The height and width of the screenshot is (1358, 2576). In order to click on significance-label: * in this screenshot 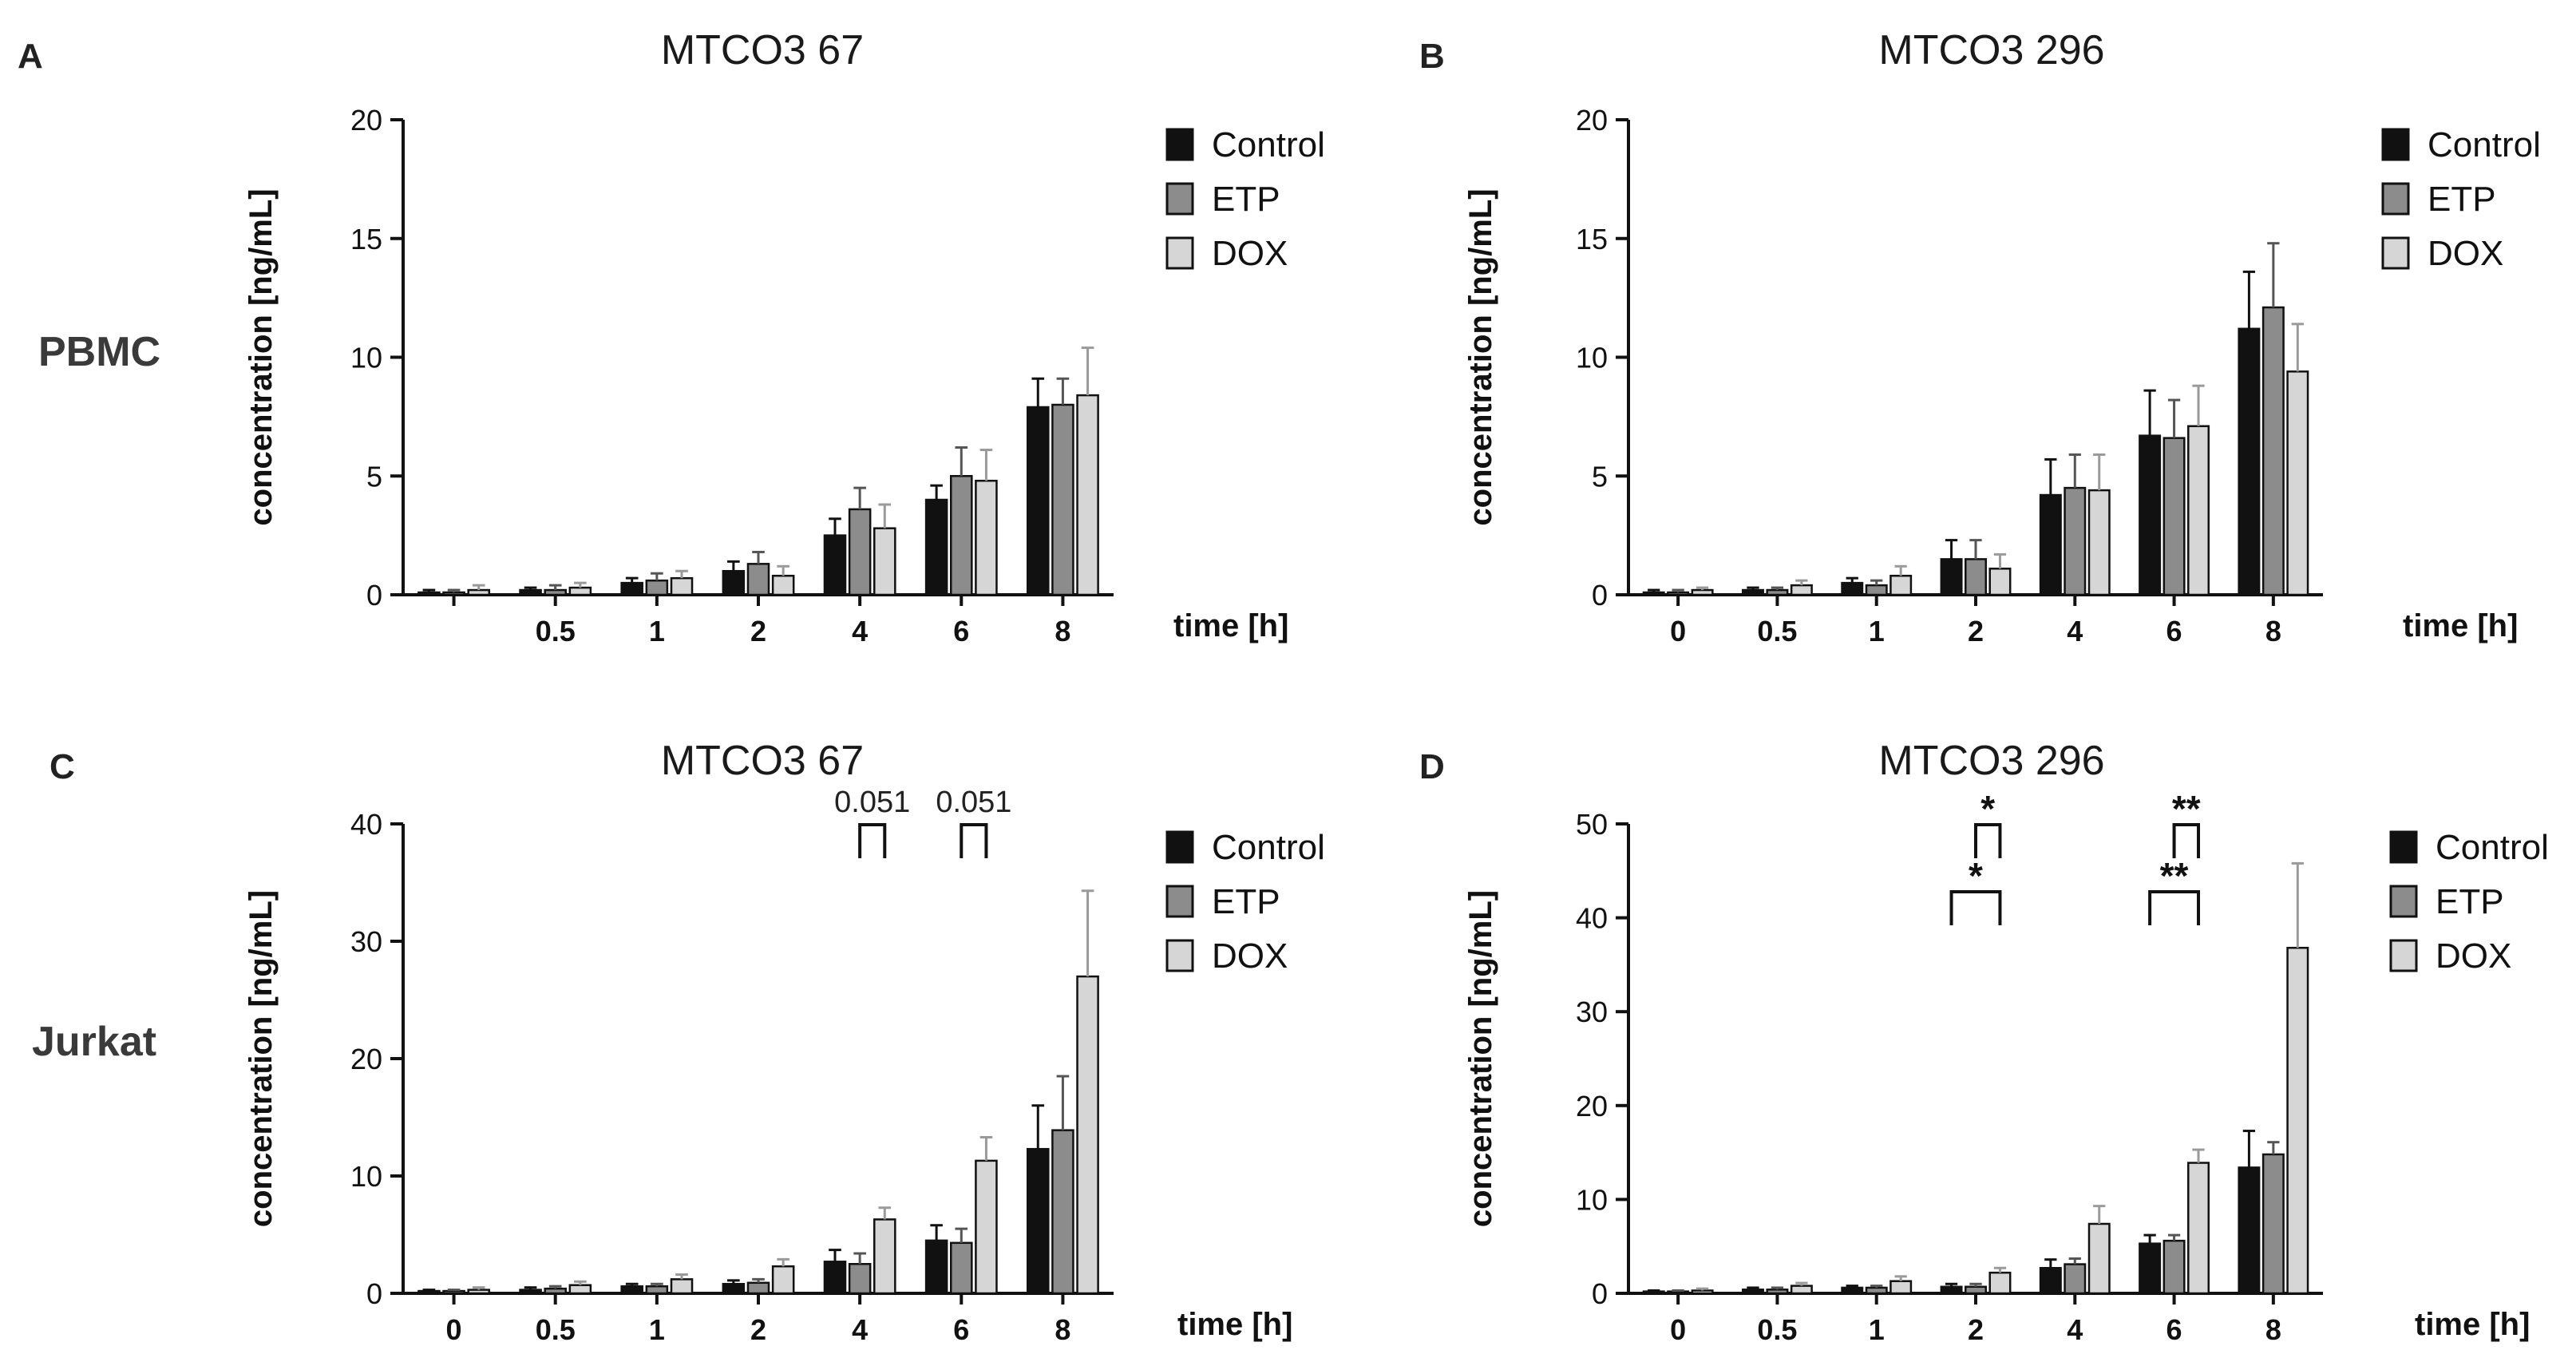, I will do `click(1988, 808)`.